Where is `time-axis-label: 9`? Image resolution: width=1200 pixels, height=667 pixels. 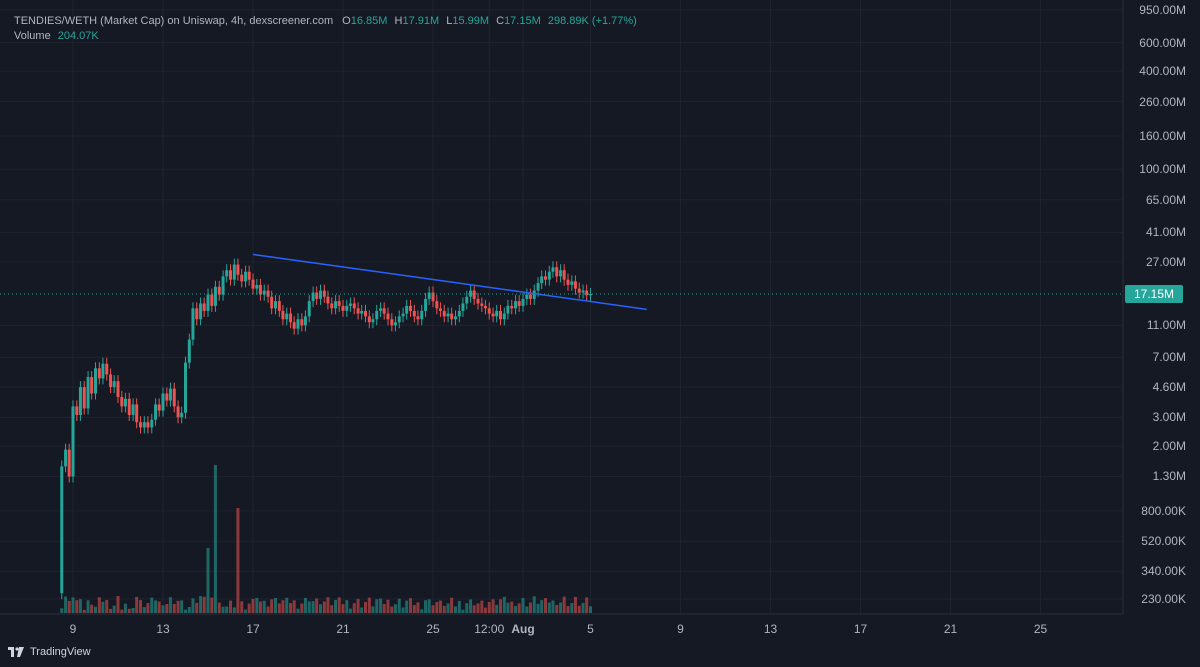
time-axis-label: 9 is located at coordinates (680, 629).